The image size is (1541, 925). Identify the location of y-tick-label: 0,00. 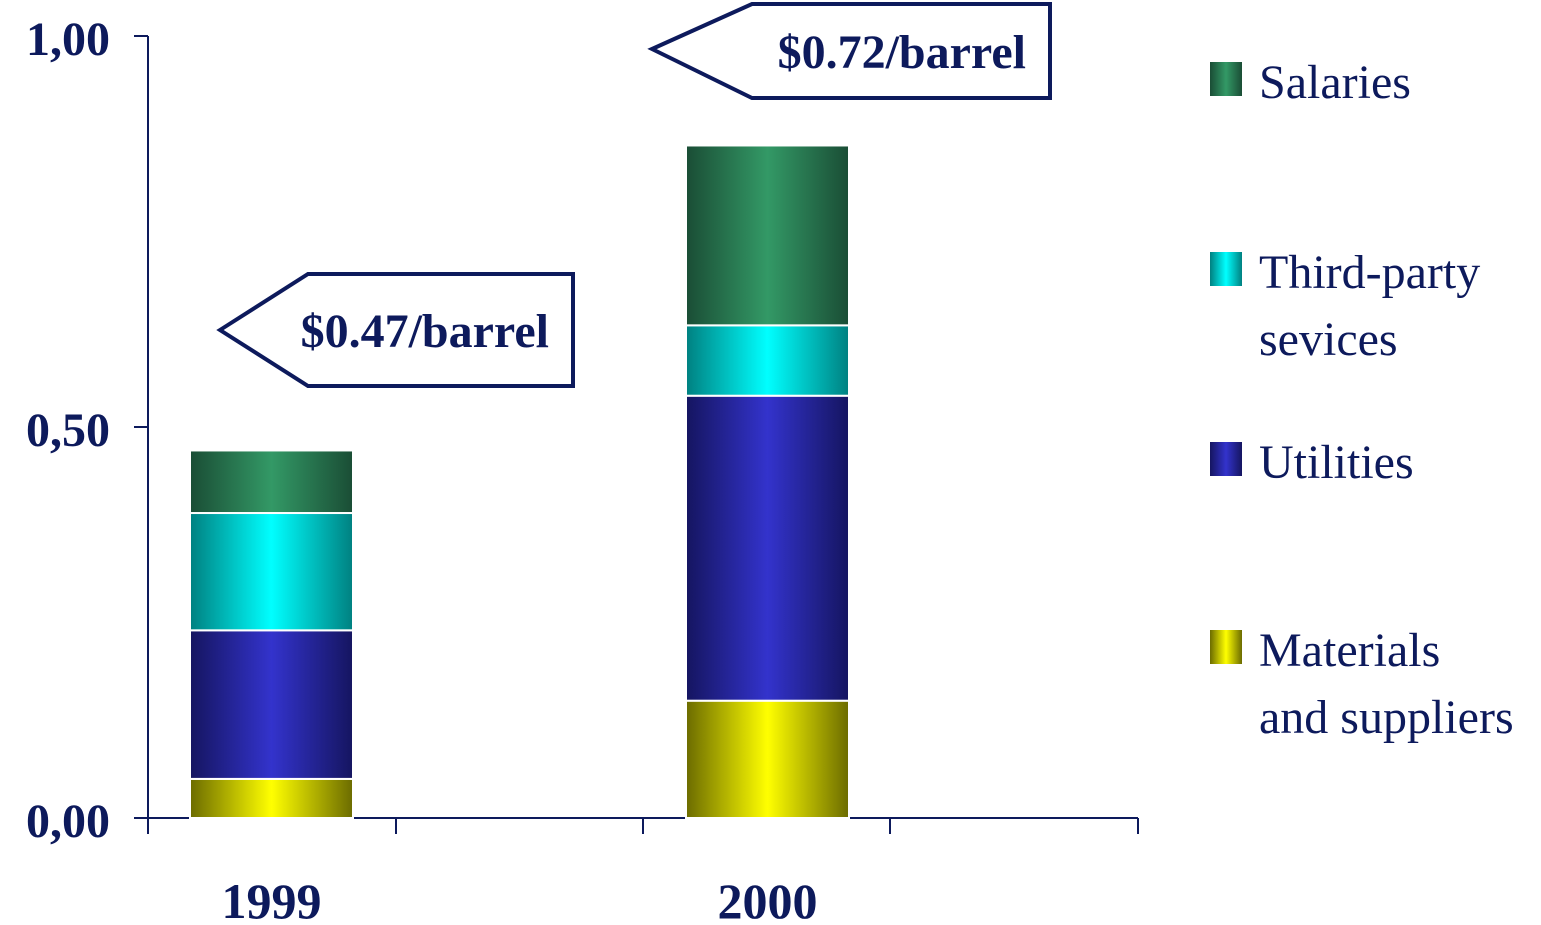
(68, 821).